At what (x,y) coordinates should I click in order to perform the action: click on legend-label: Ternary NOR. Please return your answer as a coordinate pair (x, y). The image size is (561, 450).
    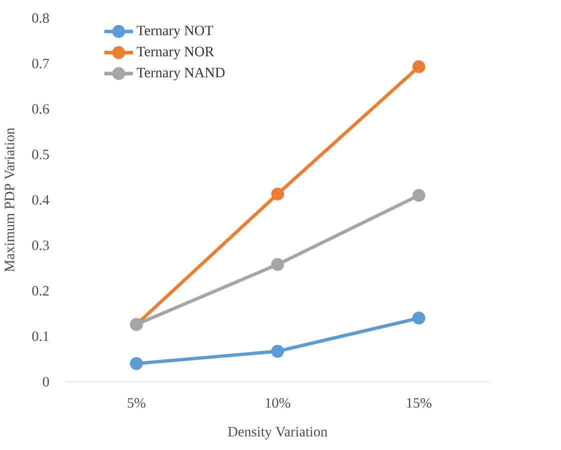
    Looking at the image, I should click on (175, 53).